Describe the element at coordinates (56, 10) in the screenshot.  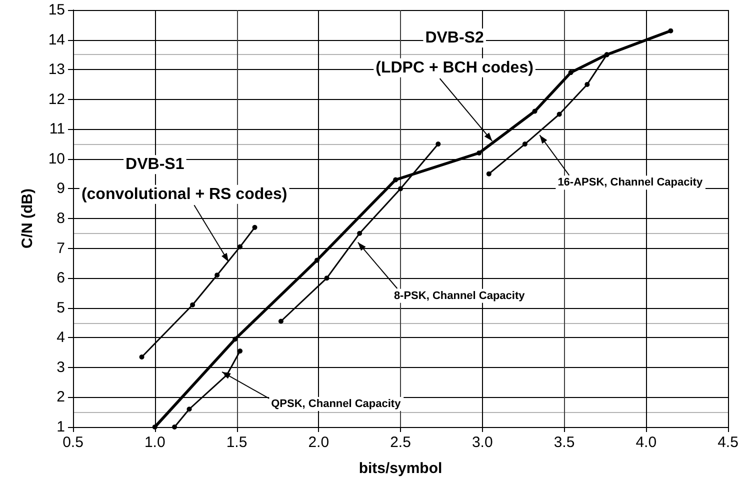
I see `y-tick-label: 15` at that location.